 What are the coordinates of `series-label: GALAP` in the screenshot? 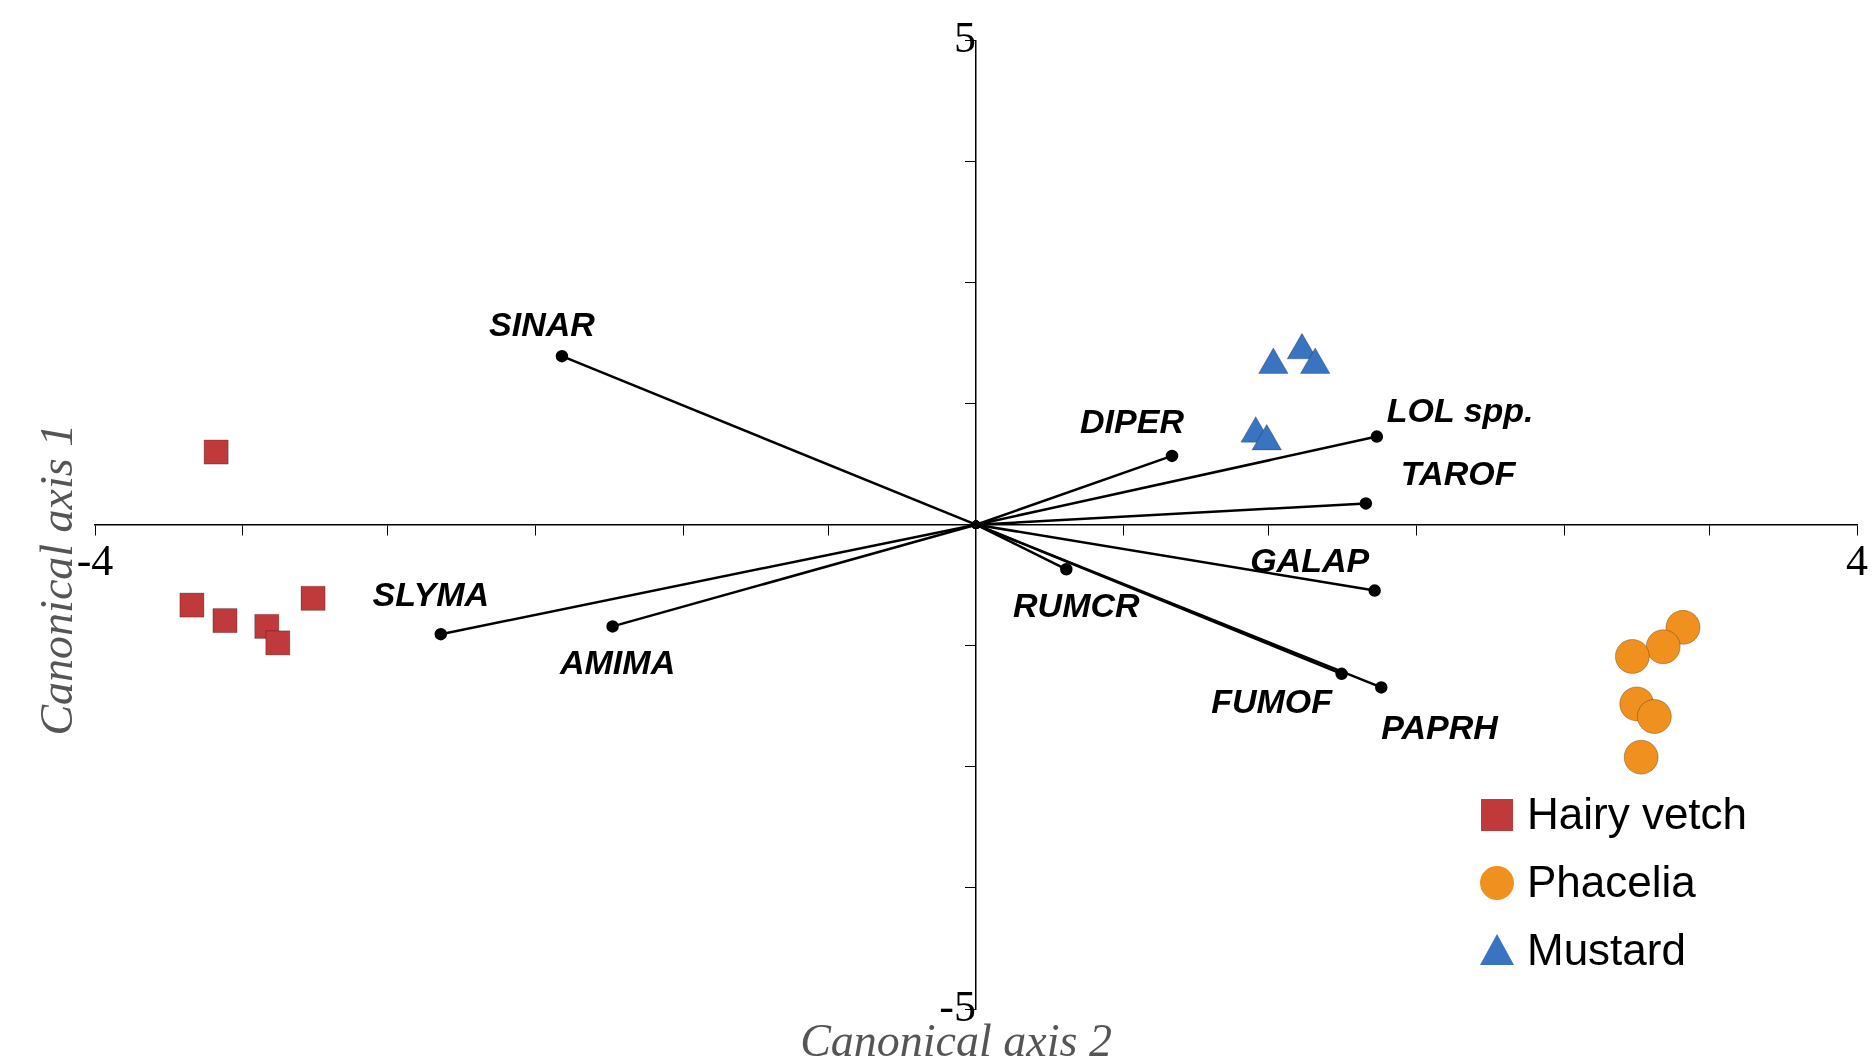 It's located at (1310, 559).